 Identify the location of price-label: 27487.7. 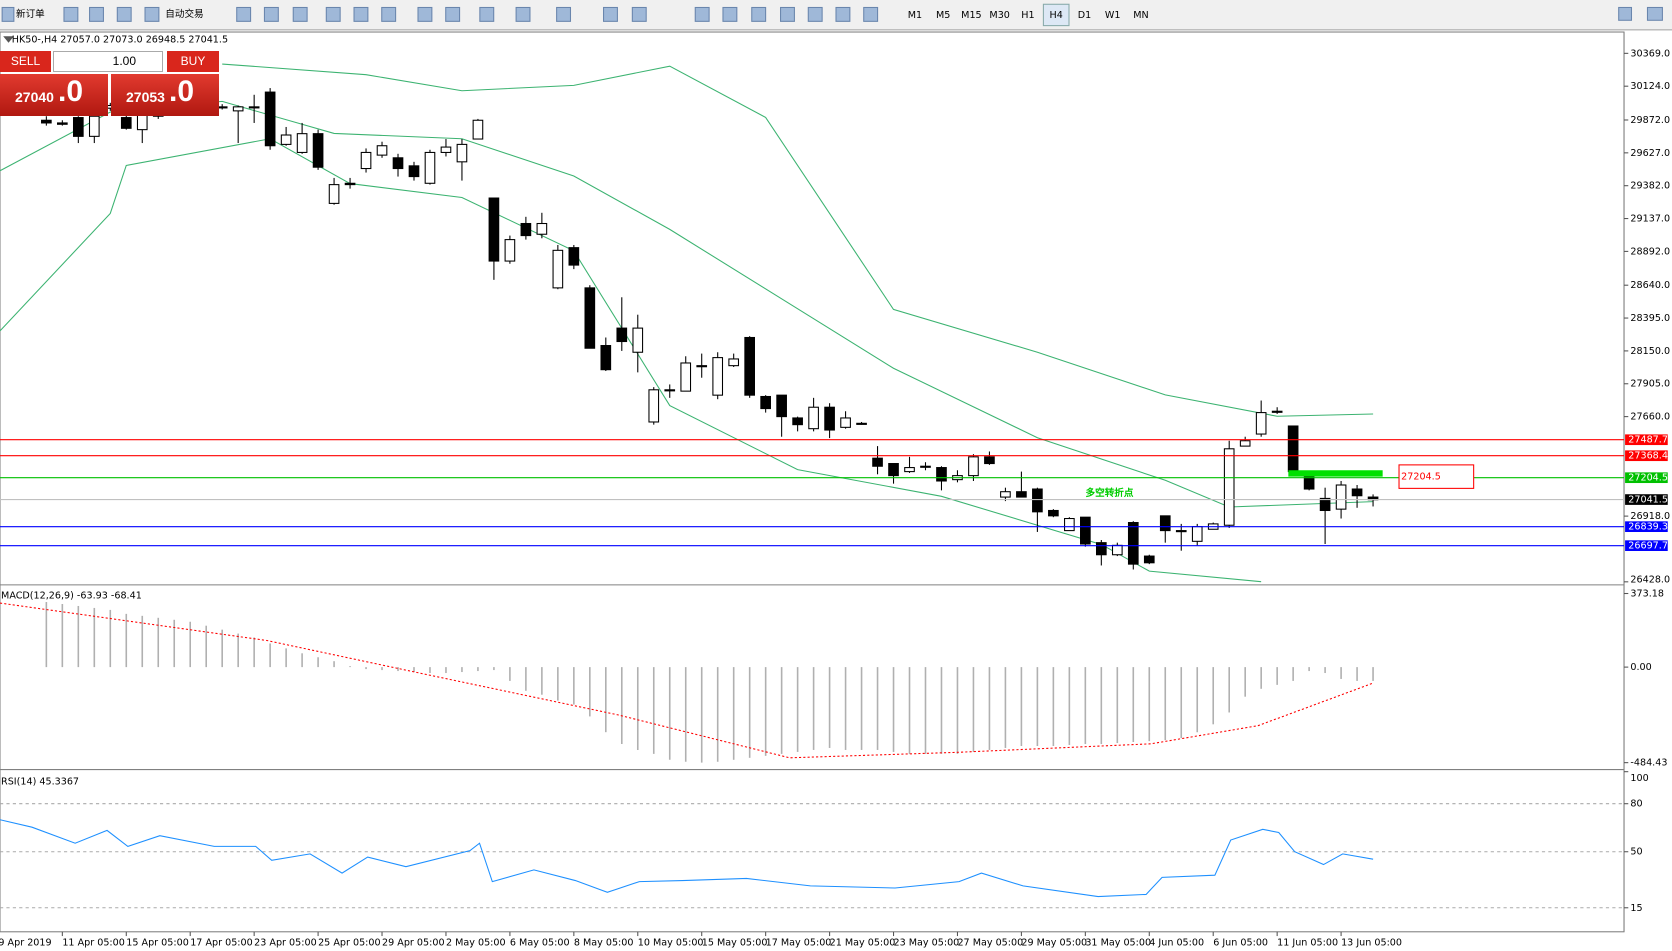
(1648, 440).